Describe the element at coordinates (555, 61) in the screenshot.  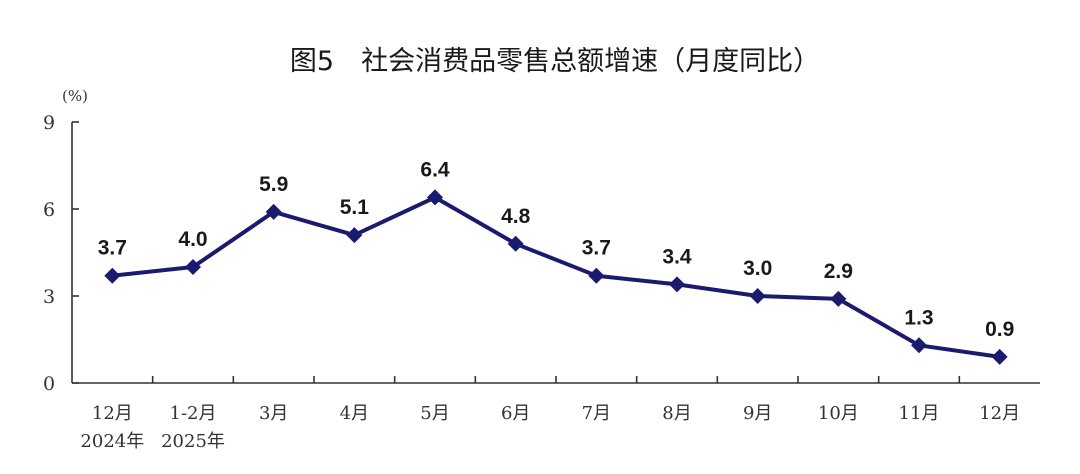
I see `chart-title: 图5 社会消费品零售总额增速（月度同比）` at that location.